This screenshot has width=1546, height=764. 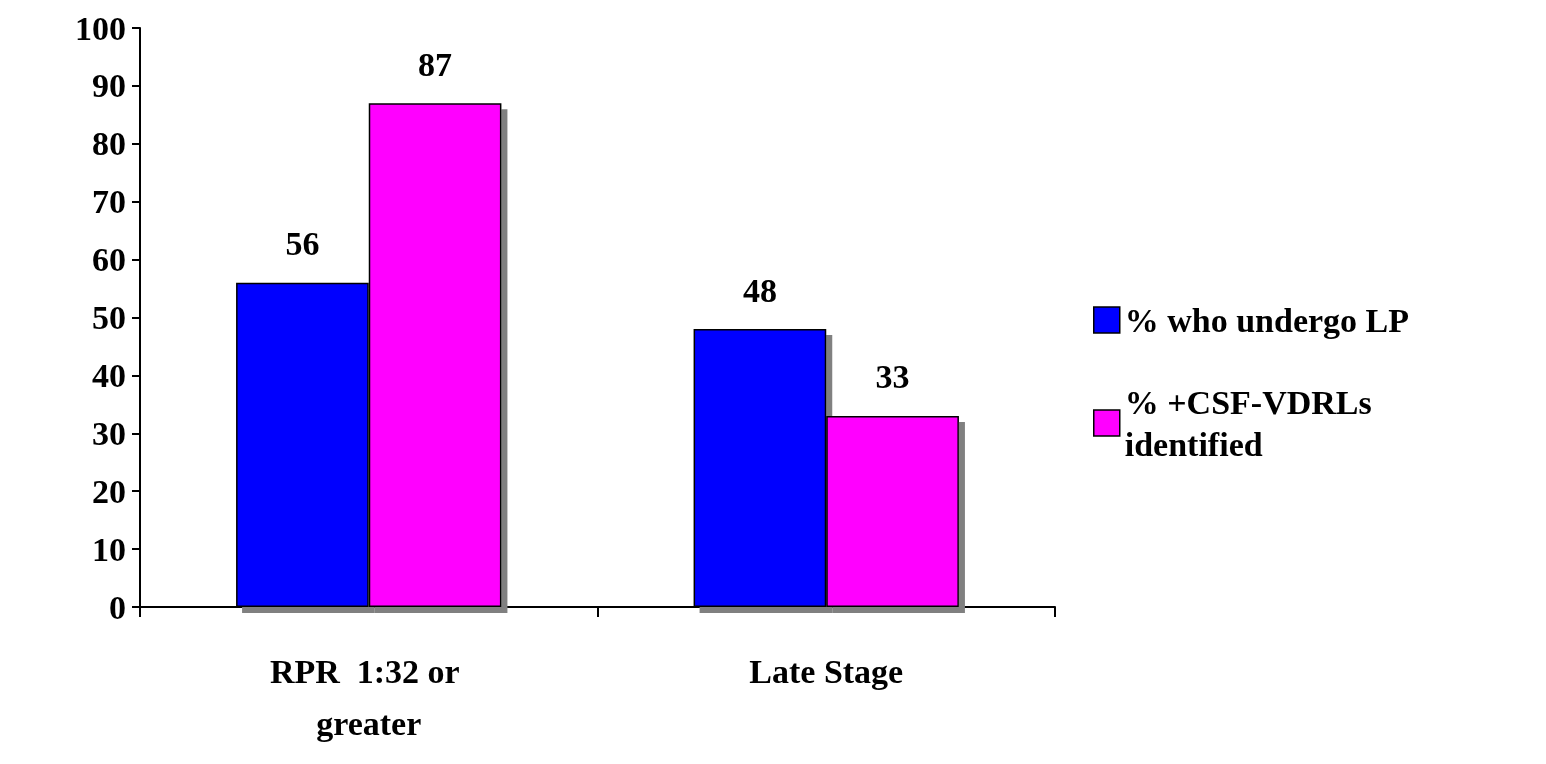 I want to click on y-tick-label: 10, so click(x=109, y=549).